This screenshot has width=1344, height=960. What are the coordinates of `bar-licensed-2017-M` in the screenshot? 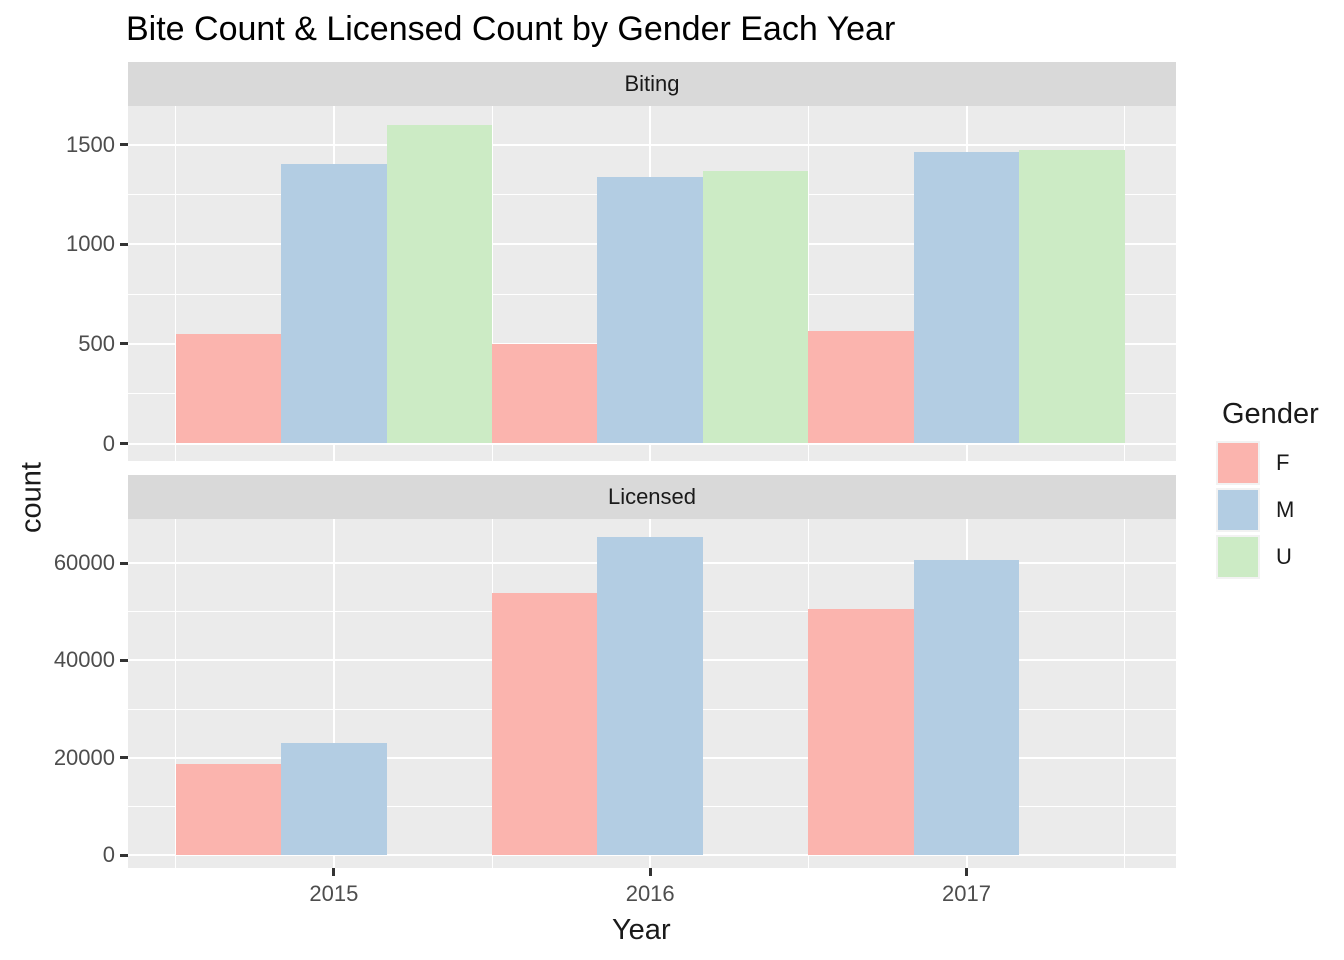 It's located at (966, 707).